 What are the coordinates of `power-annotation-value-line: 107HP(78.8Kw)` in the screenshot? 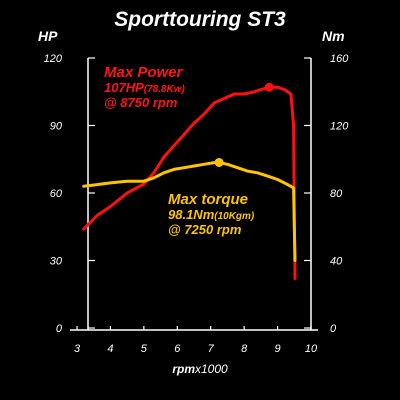 It's located at (144, 88).